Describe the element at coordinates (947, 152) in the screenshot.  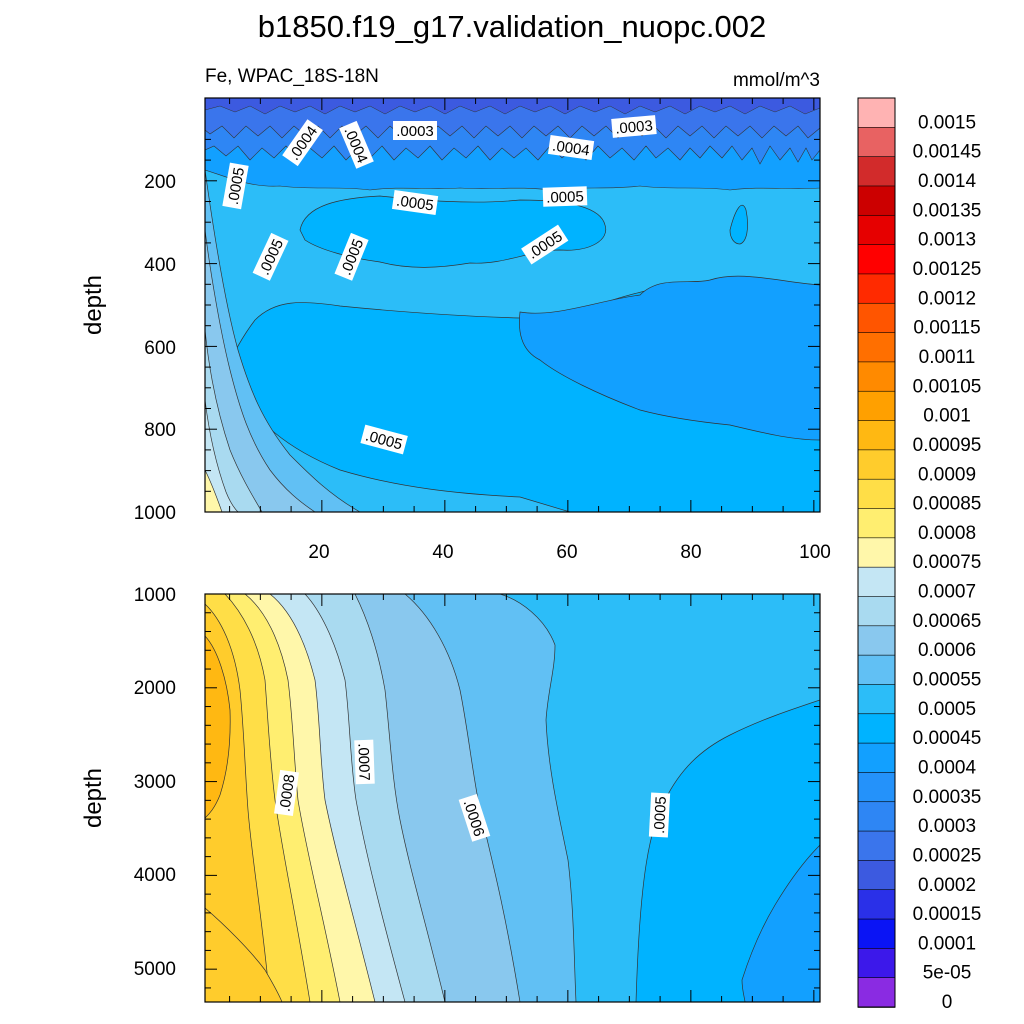
I see `colorbar-label: 0.00145` at that location.